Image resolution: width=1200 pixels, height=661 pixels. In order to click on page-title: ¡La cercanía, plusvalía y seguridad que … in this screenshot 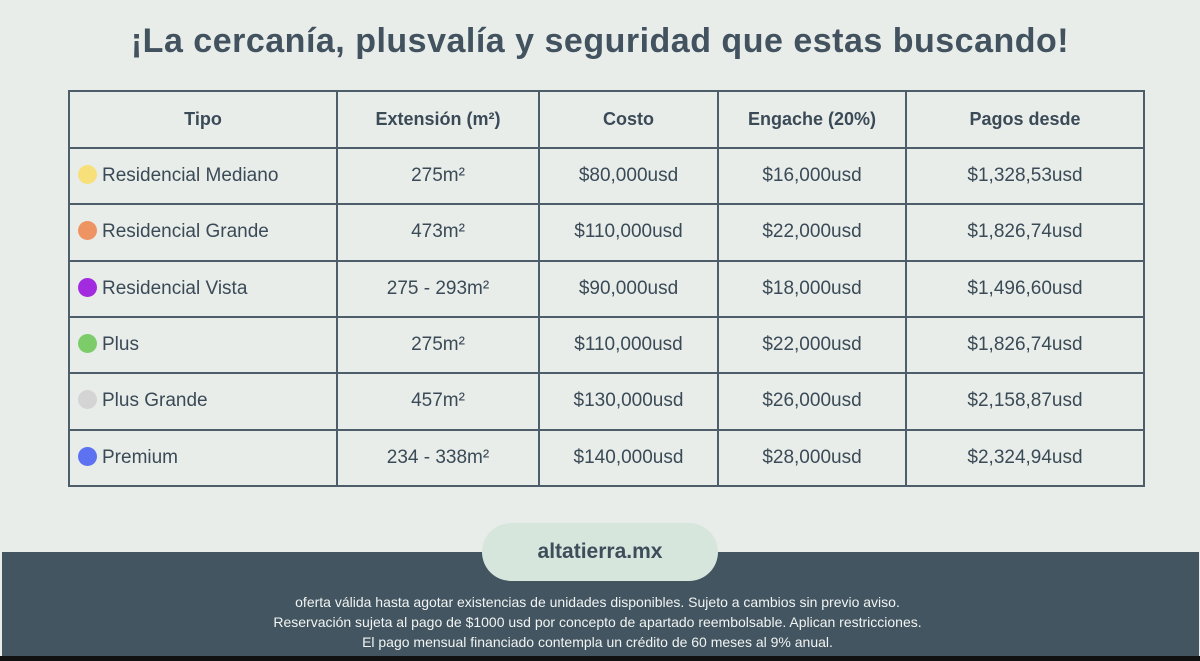, I will do `click(600, 41)`.